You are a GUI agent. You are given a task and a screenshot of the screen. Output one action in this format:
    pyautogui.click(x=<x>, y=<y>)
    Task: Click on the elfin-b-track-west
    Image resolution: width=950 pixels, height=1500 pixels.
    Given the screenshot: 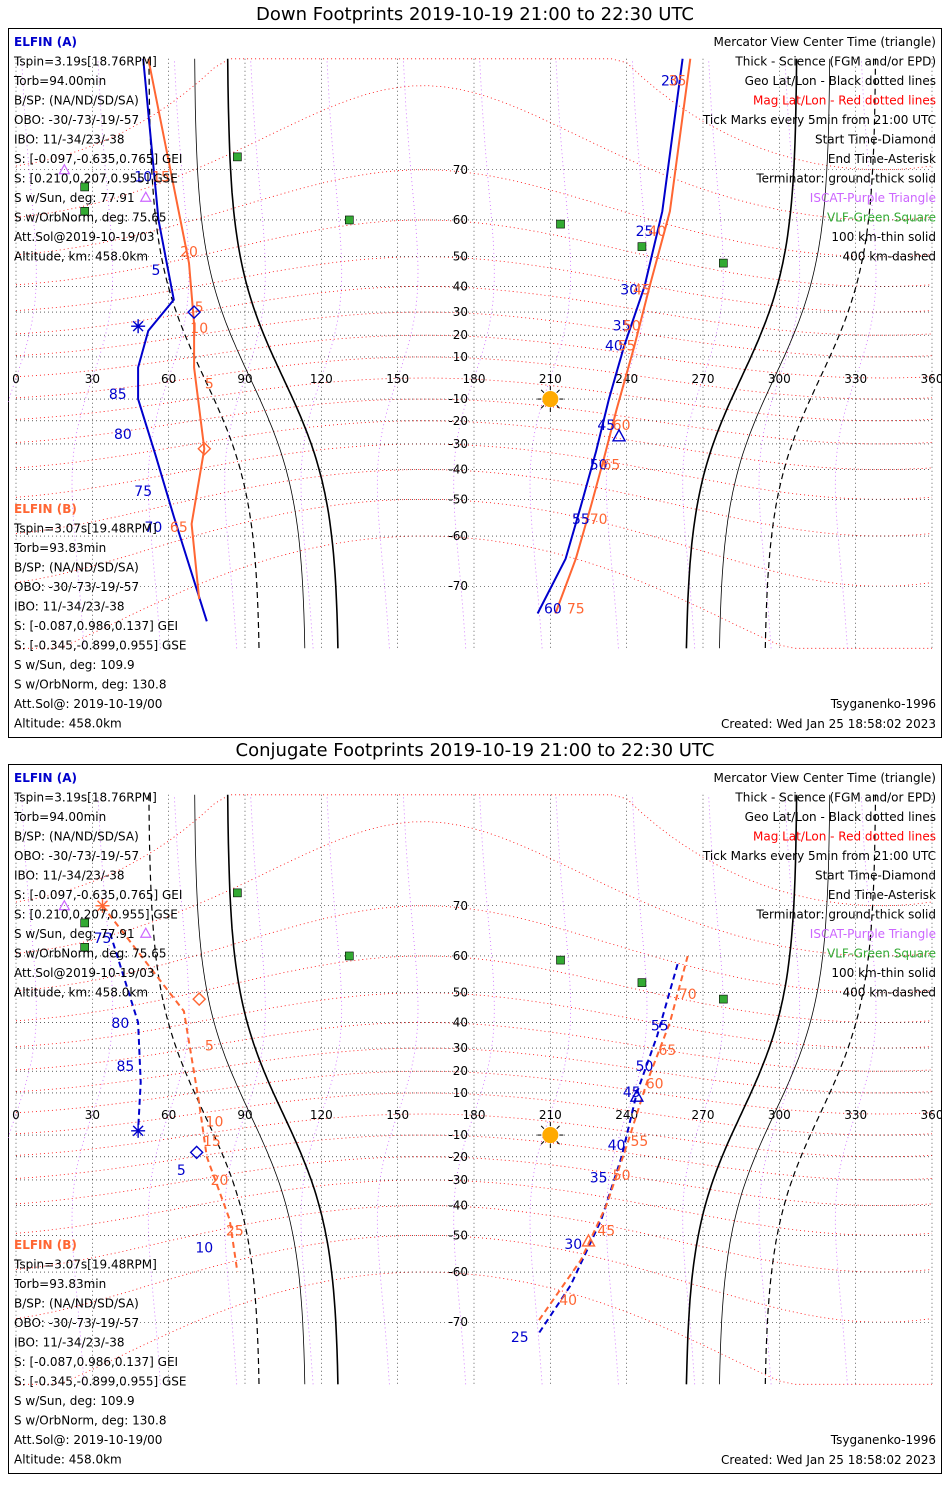 What is the action you would take?
    pyautogui.click(x=170, y=1089)
    